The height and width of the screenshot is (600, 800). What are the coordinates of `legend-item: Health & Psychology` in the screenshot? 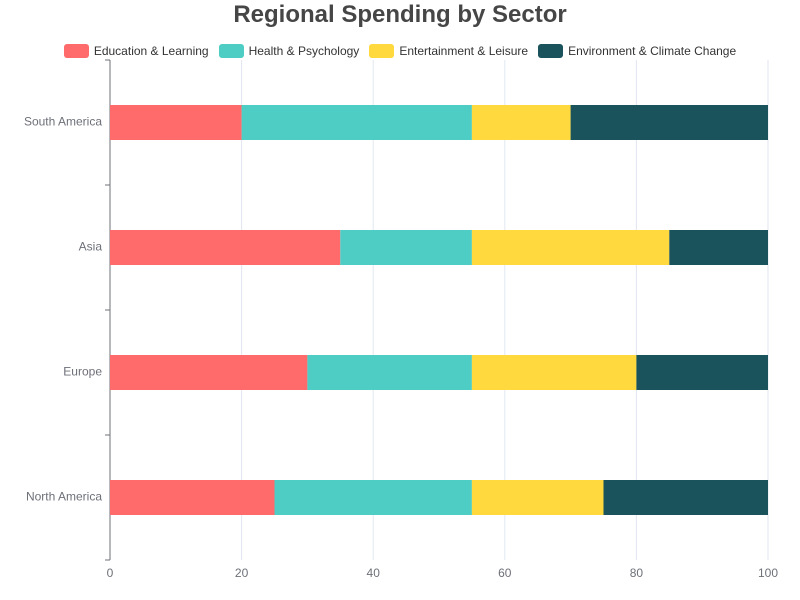 It's located at (289, 51).